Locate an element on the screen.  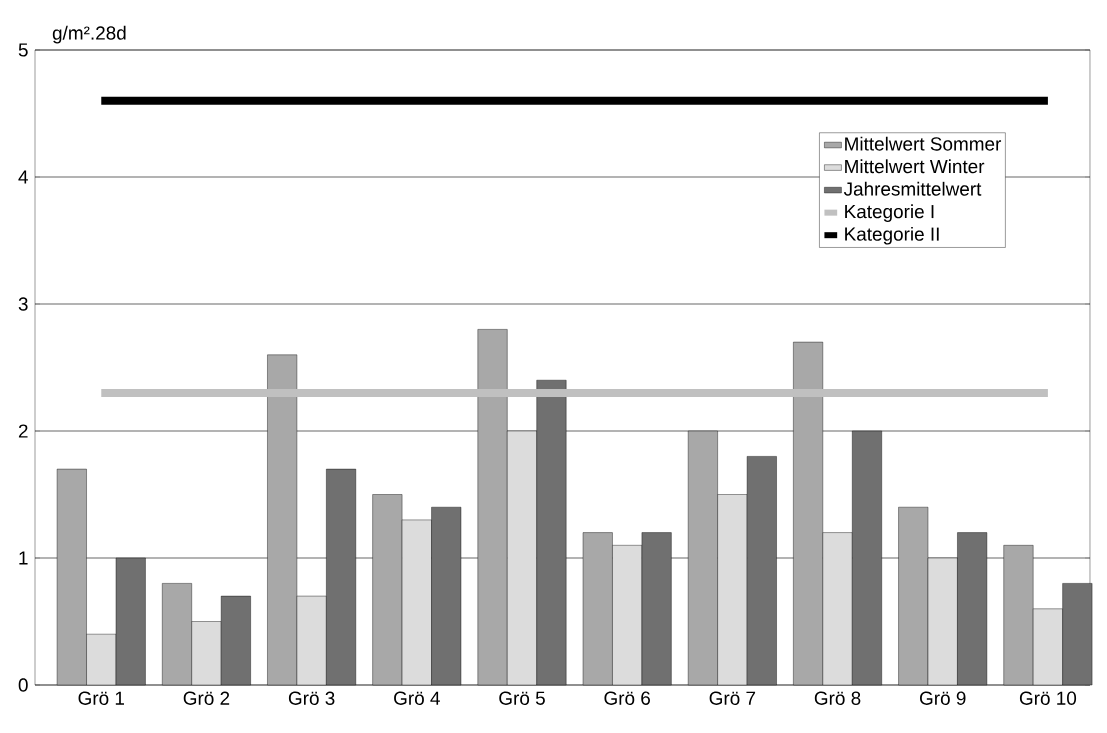
y-tick-label: 2 is located at coordinates (23, 431).